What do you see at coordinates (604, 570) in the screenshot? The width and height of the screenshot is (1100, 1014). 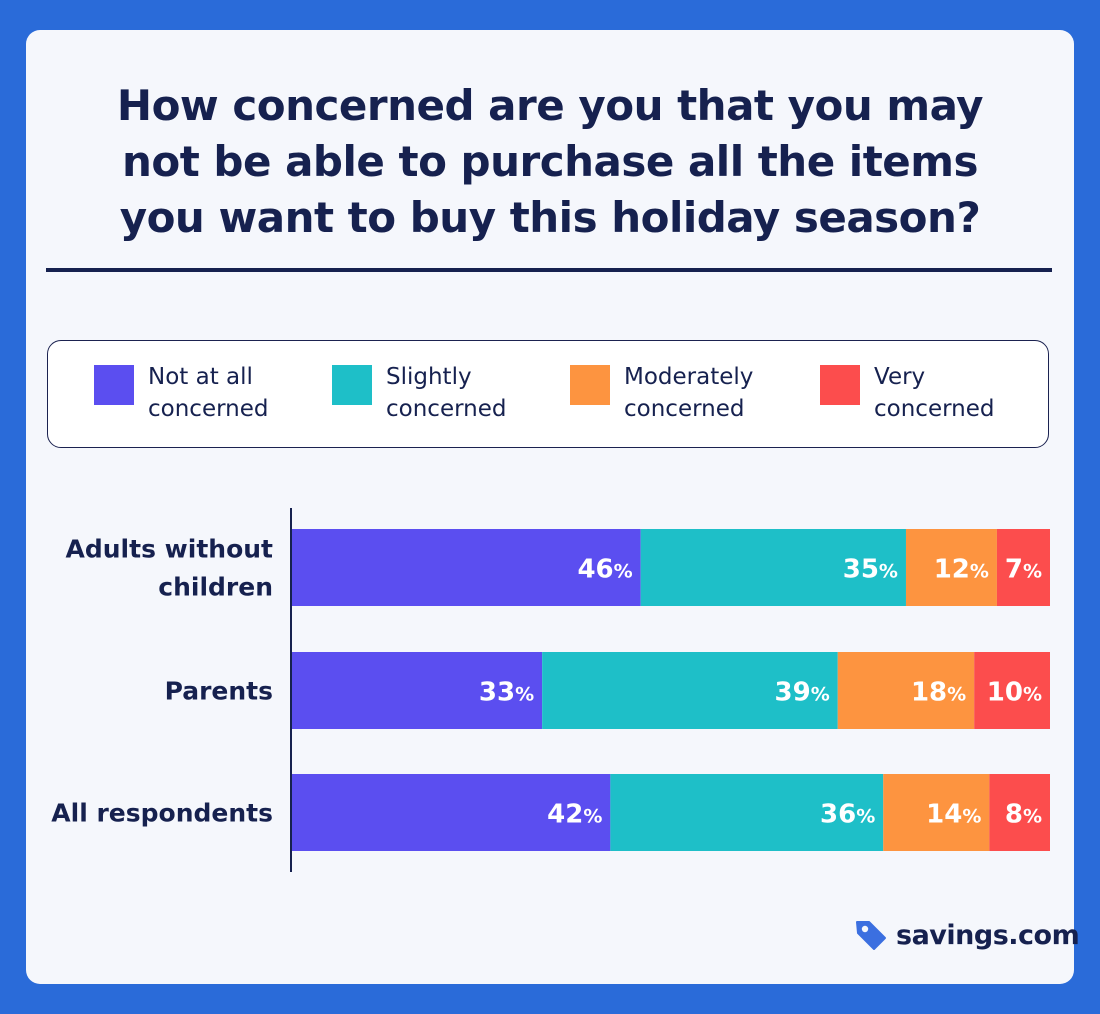 I see `data-label: 46%` at bounding box center [604, 570].